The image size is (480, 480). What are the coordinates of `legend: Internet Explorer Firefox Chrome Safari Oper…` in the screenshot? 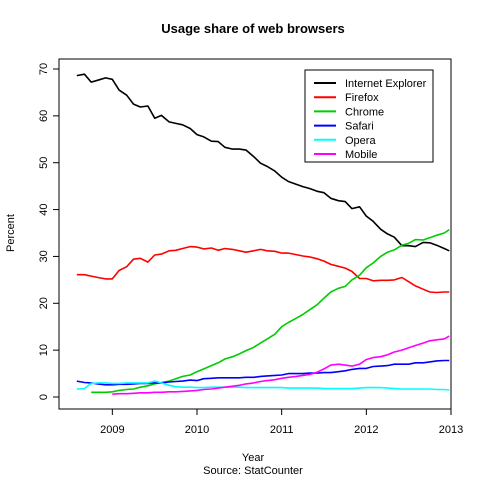 It's located at (369, 116).